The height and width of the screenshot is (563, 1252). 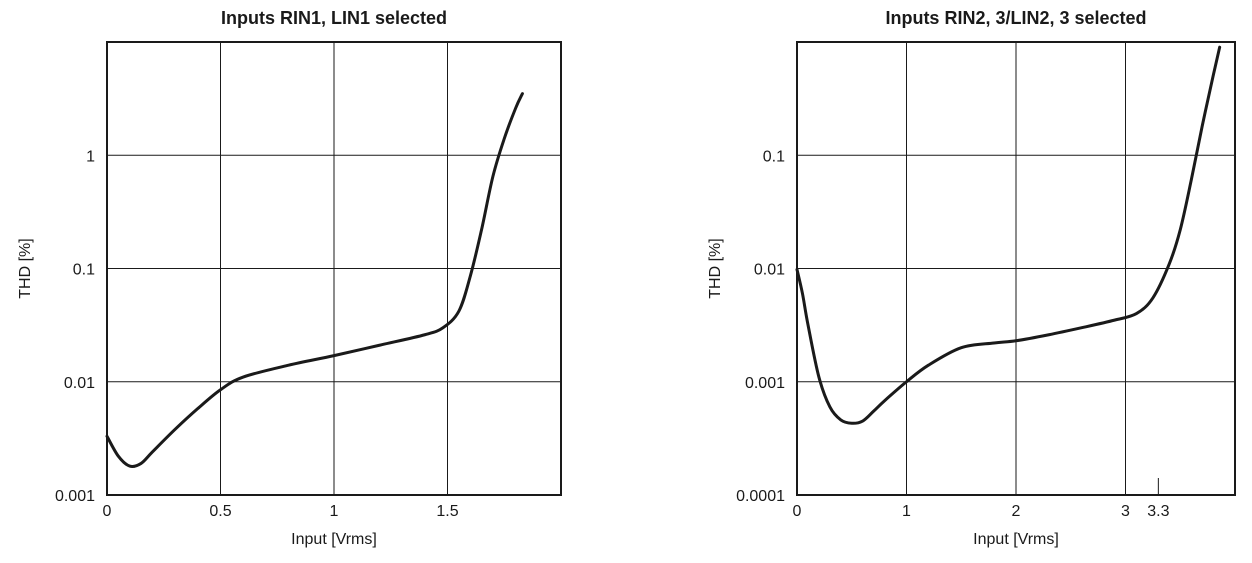 I want to click on x-tick-label: 0.5, so click(x=220, y=511).